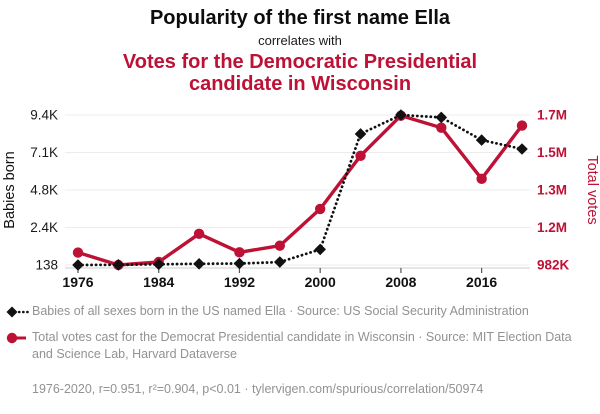 The height and width of the screenshot is (414, 600). What do you see at coordinates (552, 227) in the screenshot?
I see `right-axis-tick-label: 1.2M` at bounding box center [552, 227].